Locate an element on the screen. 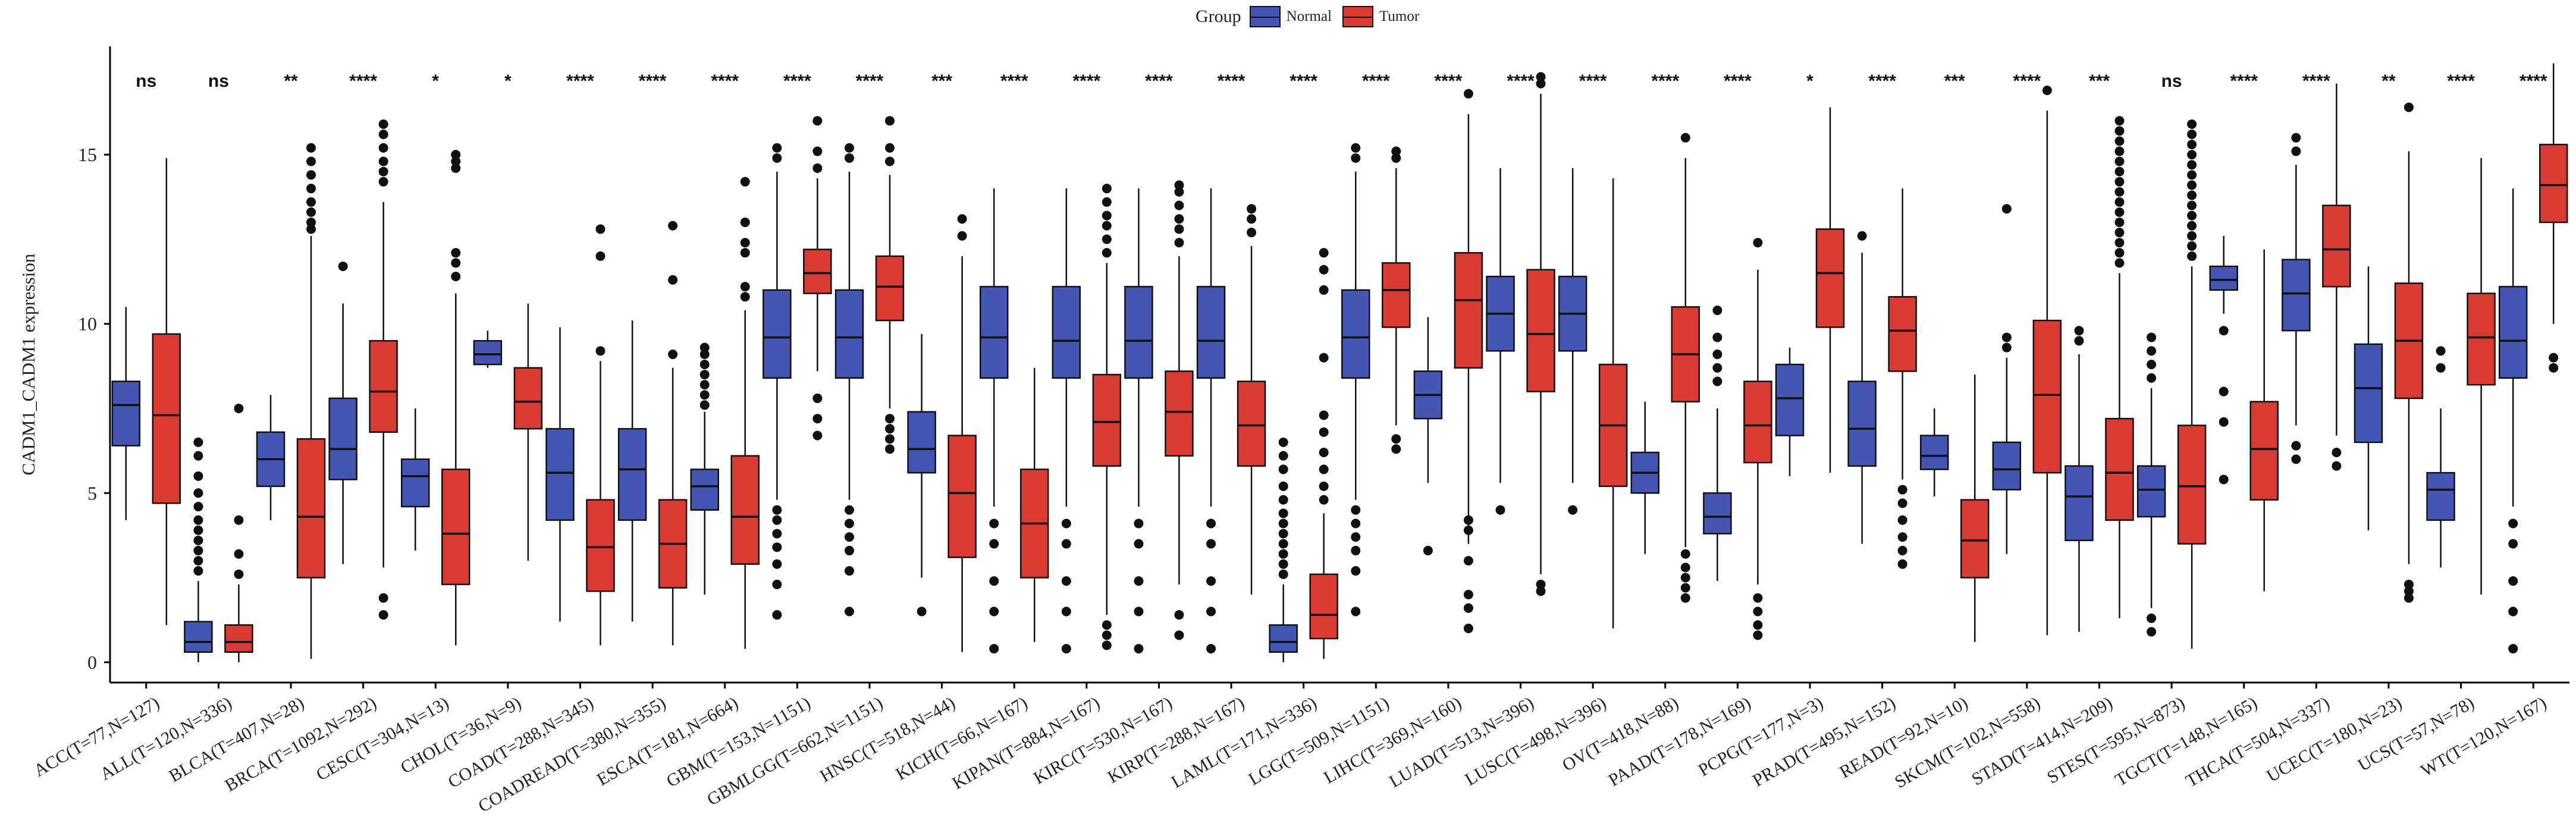 The width and height of the screenshot is (2576, 830). y-tick-label: 15 is located at coordinates (87, 155).